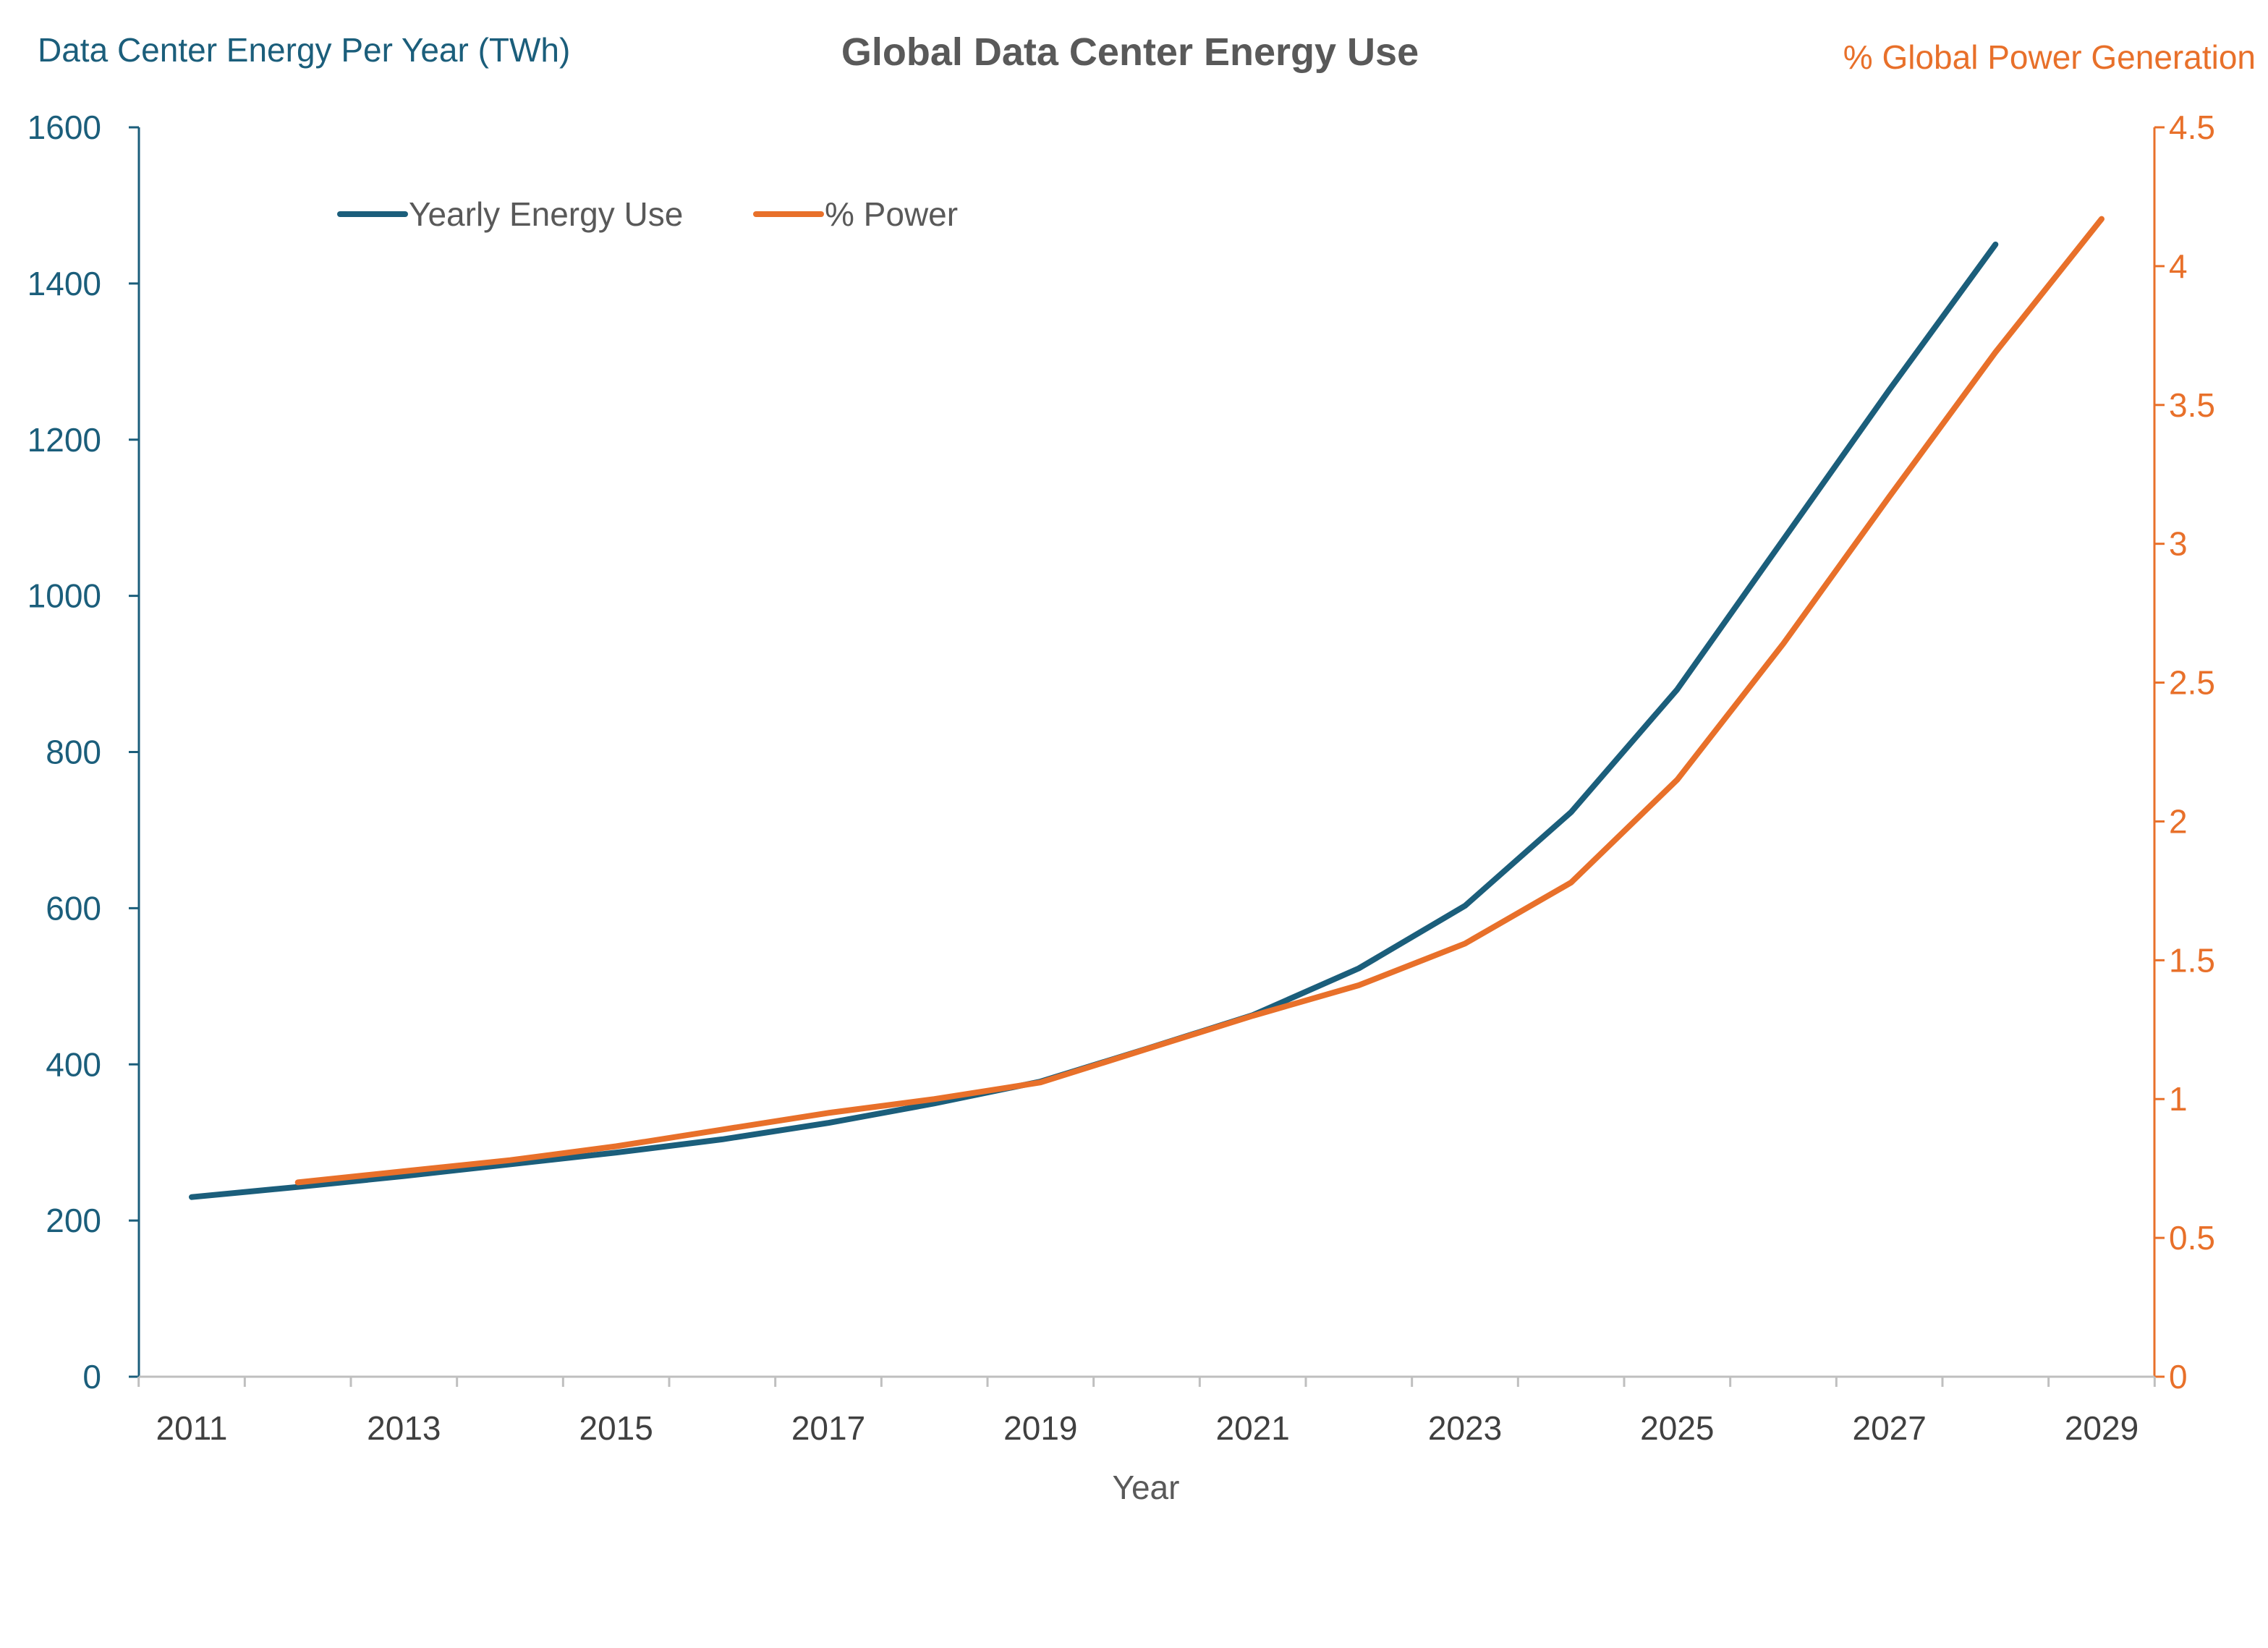 The width and height of the screenshot is (2268, 1648). Describe the element at coordinates (73, 752) in the screenshot. I see `left-tick-label: 800` at that location.